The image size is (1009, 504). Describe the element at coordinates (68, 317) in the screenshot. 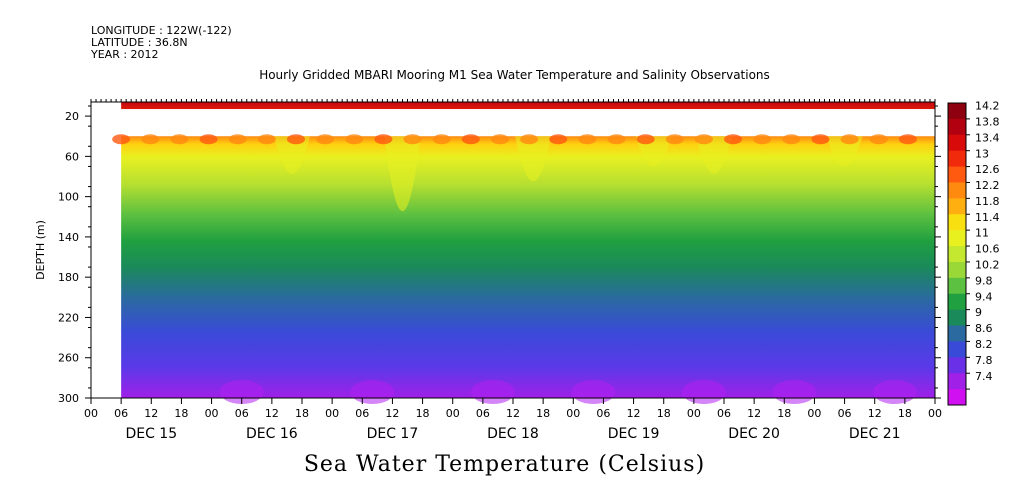

I see `y-tick-label-220: 220` at that location.